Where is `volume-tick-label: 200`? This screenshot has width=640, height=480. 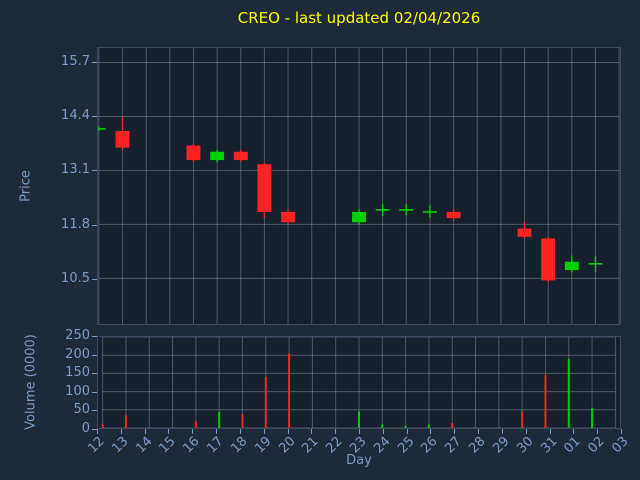 volume-tick-label: 200 is located at coordinates (77, 354).